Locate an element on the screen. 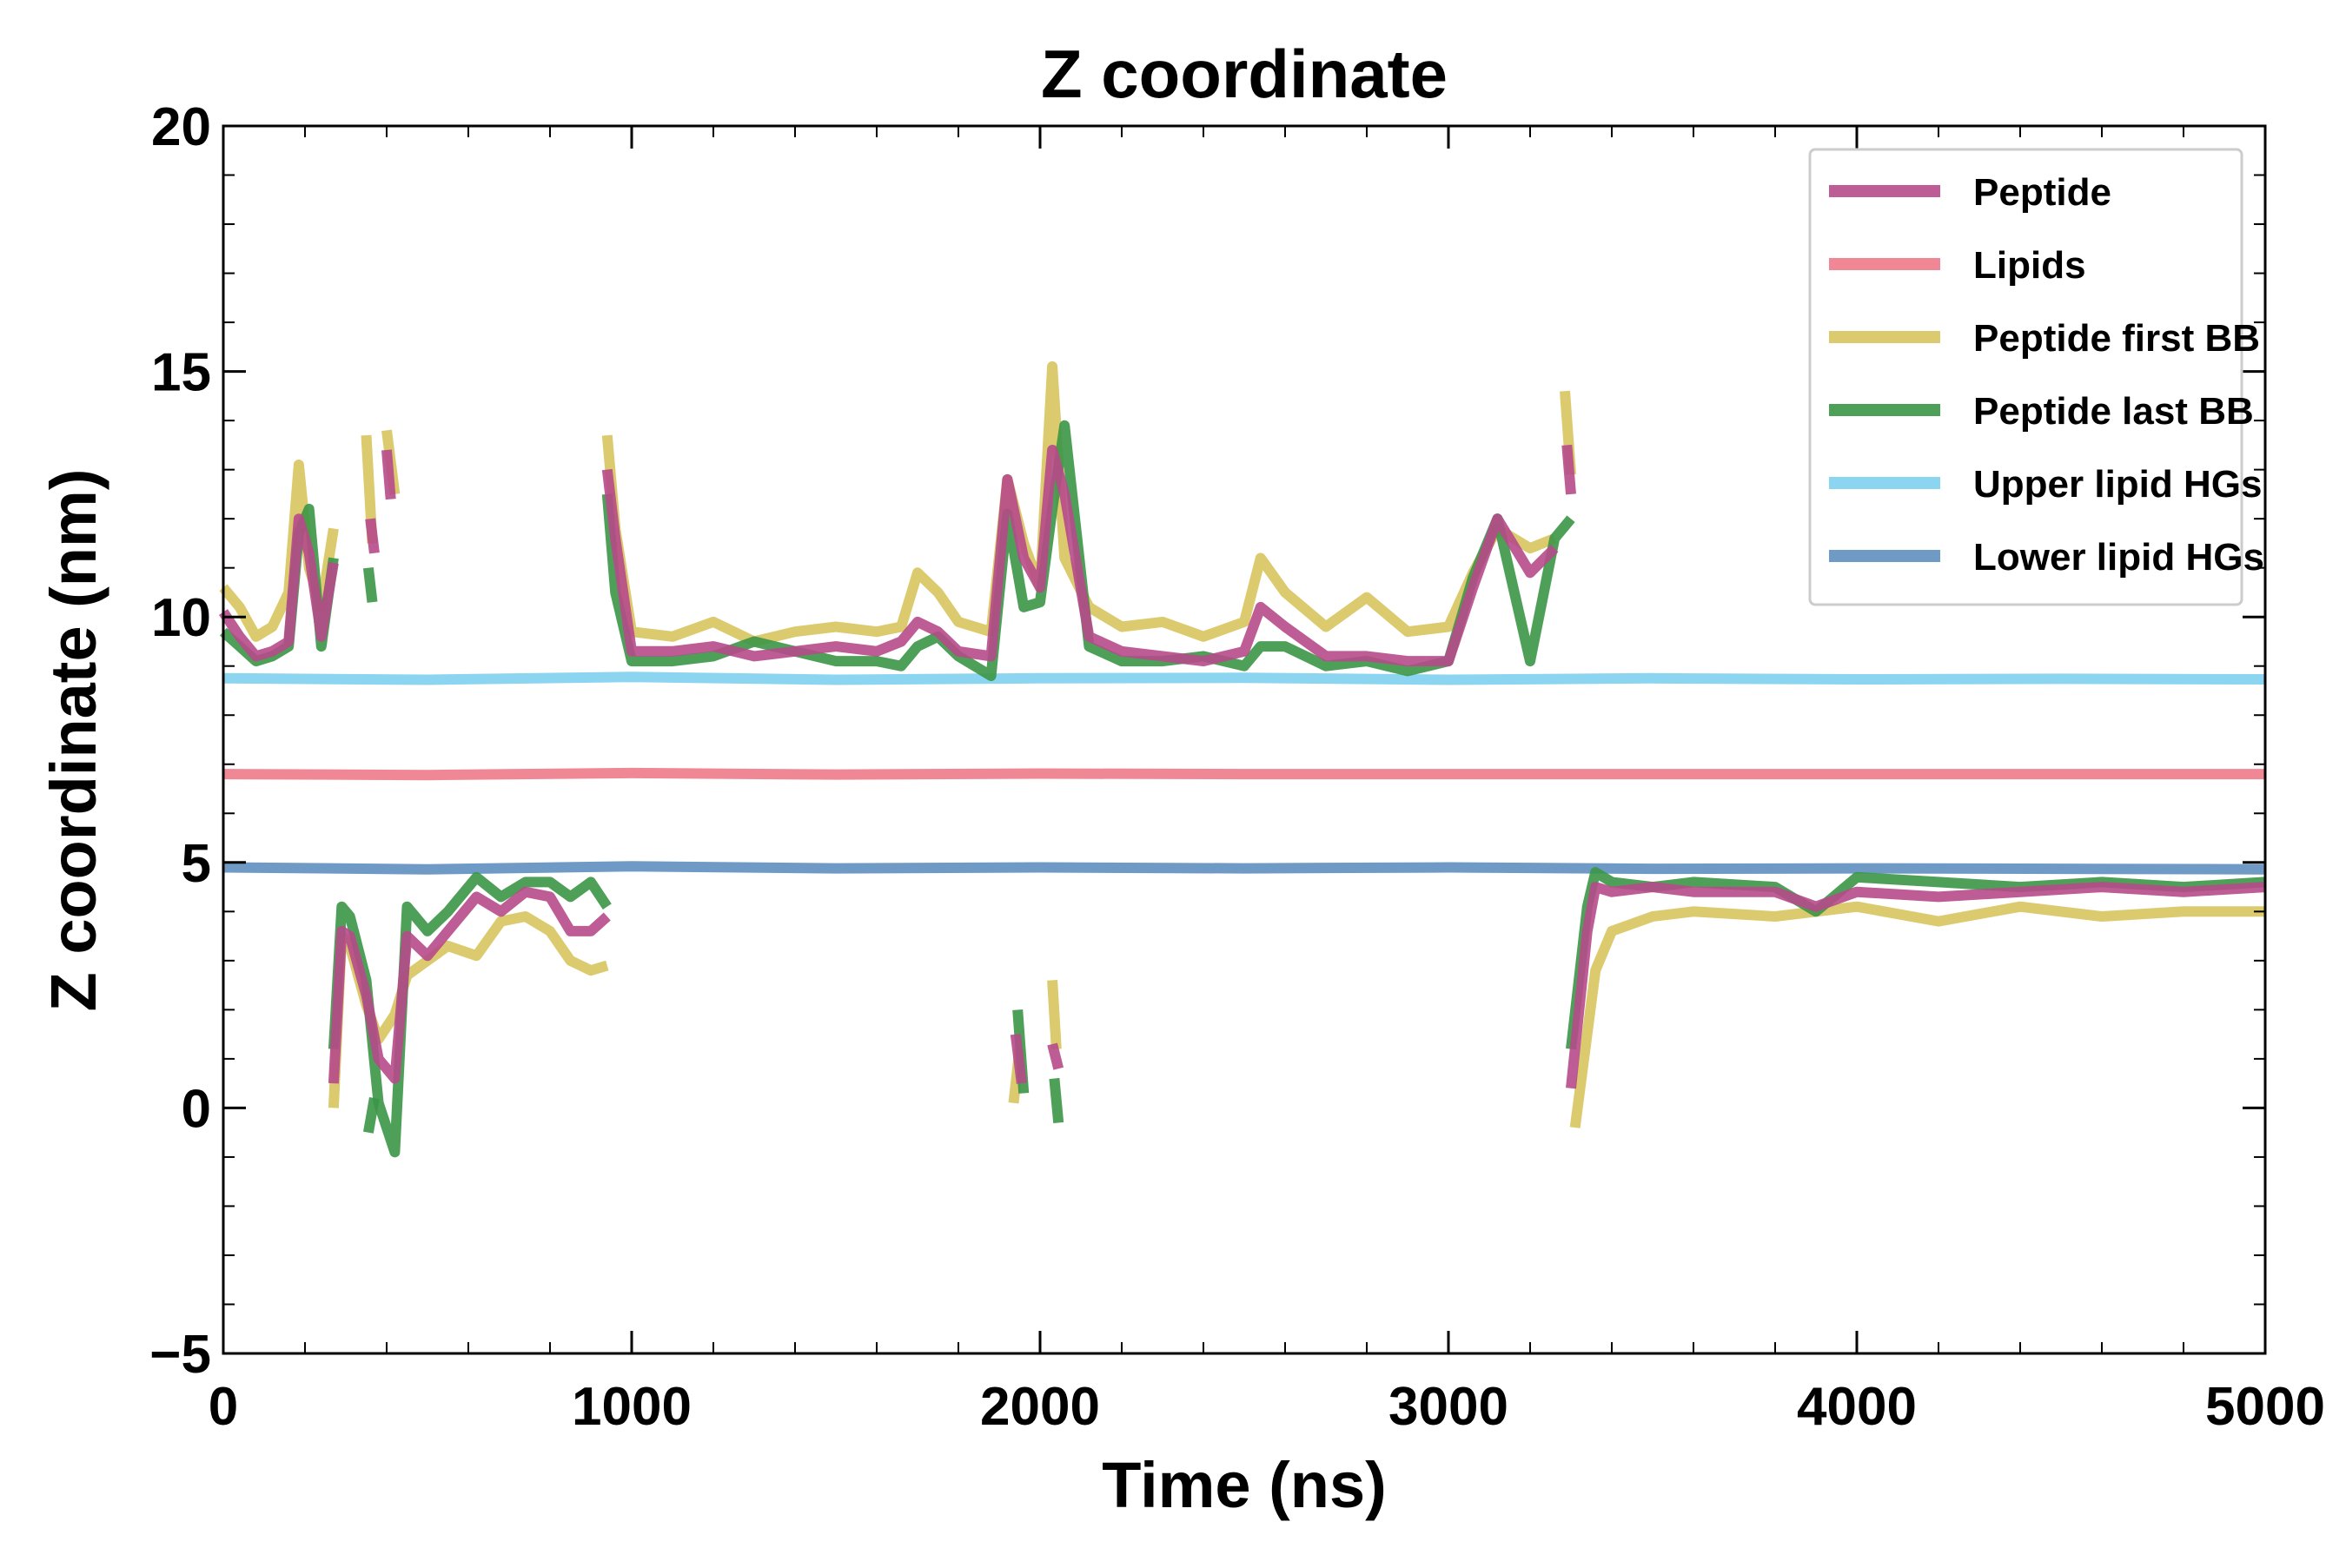 This screenshot has height=1568, width=2346. series-lipids is located at coordinates (1243, 774).